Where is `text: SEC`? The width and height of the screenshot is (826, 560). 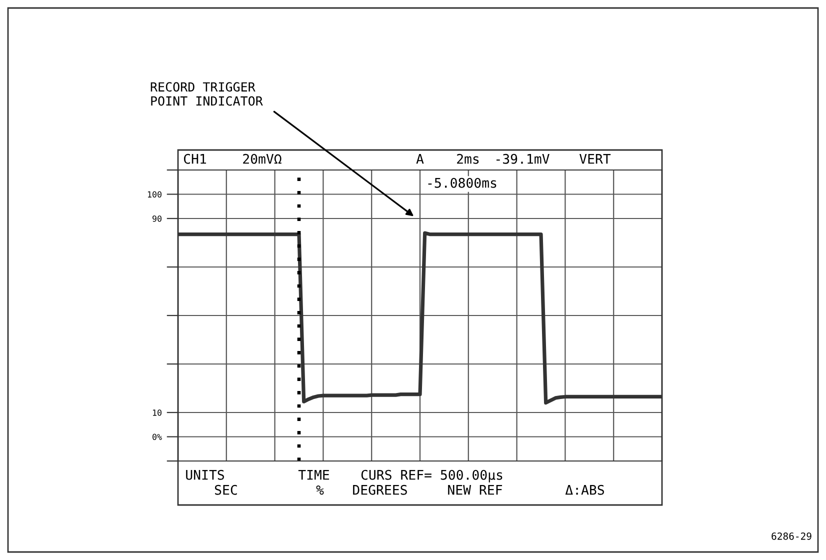
text: SEC is located at coordinates (225, 489).